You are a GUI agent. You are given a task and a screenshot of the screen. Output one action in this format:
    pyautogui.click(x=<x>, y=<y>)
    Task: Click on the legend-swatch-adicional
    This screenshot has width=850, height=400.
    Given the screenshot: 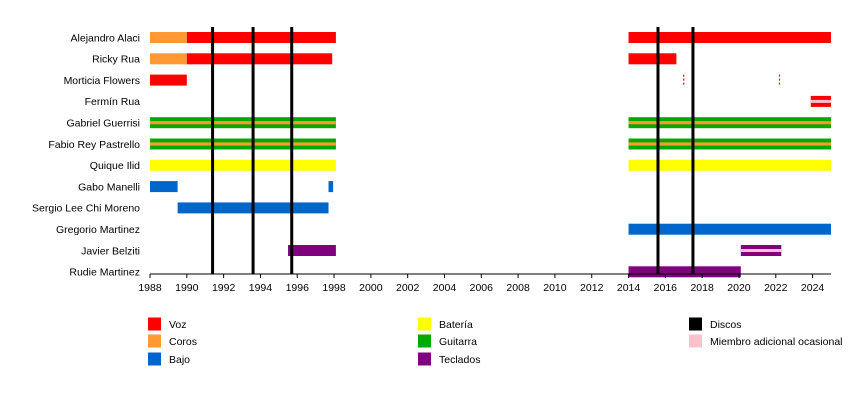 What is the action you would take?
    pyautogui.click(x=695, y=341)
    